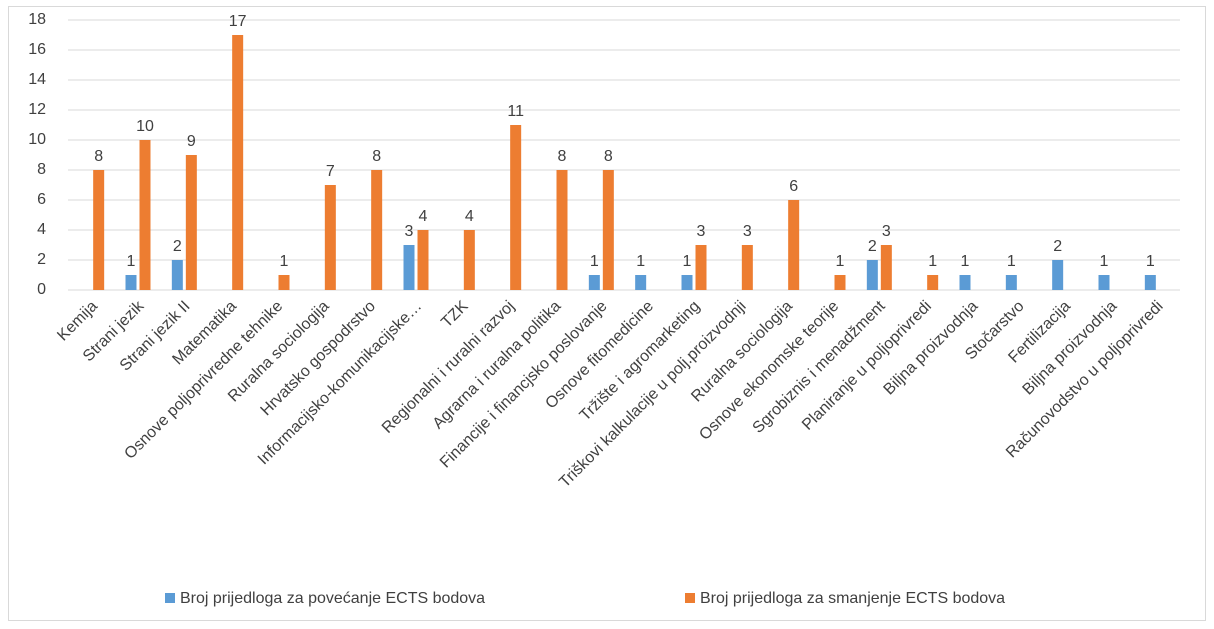 The image size is (1214, 629). Describe the element at coordinates (332, 598) in the screenshot. I see `legend-label: Broj prijedloga za povećanje ECTS bodova` at that location.